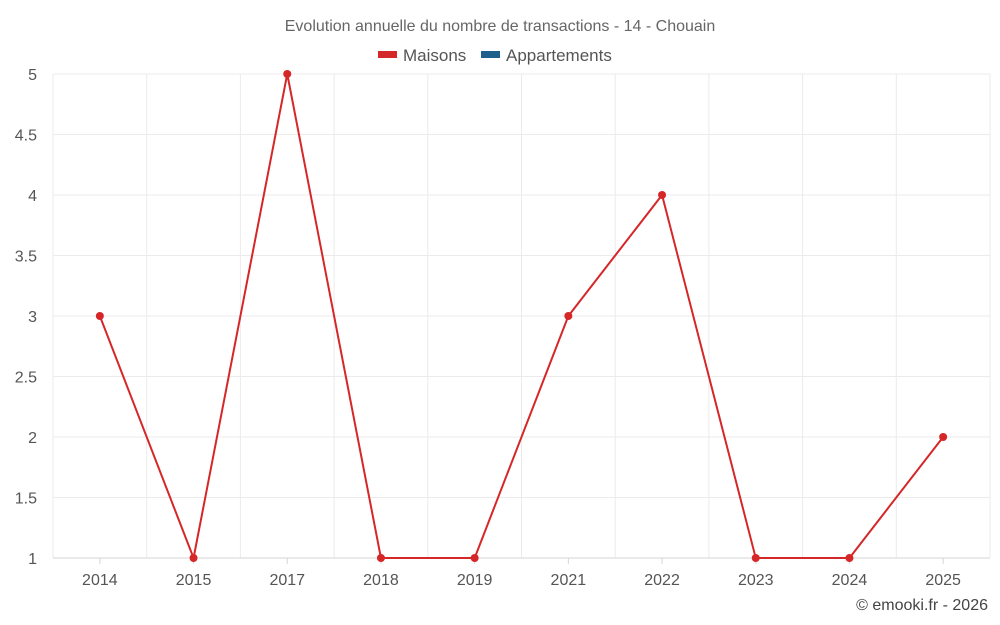 Image resolution: width=1000 pixels, height=625 pixels. I want to click on x-tick-label: 2021, so click(569, 580).